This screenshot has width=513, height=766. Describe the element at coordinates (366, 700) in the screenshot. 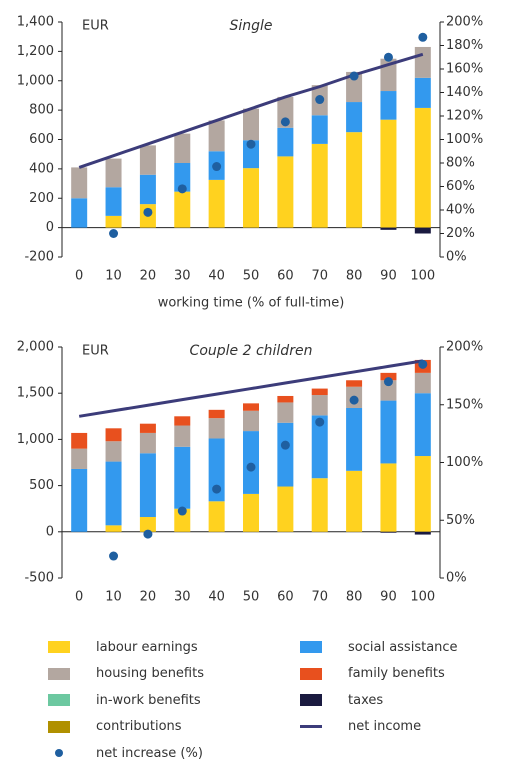

I see `legend-label: taxes` at that location.